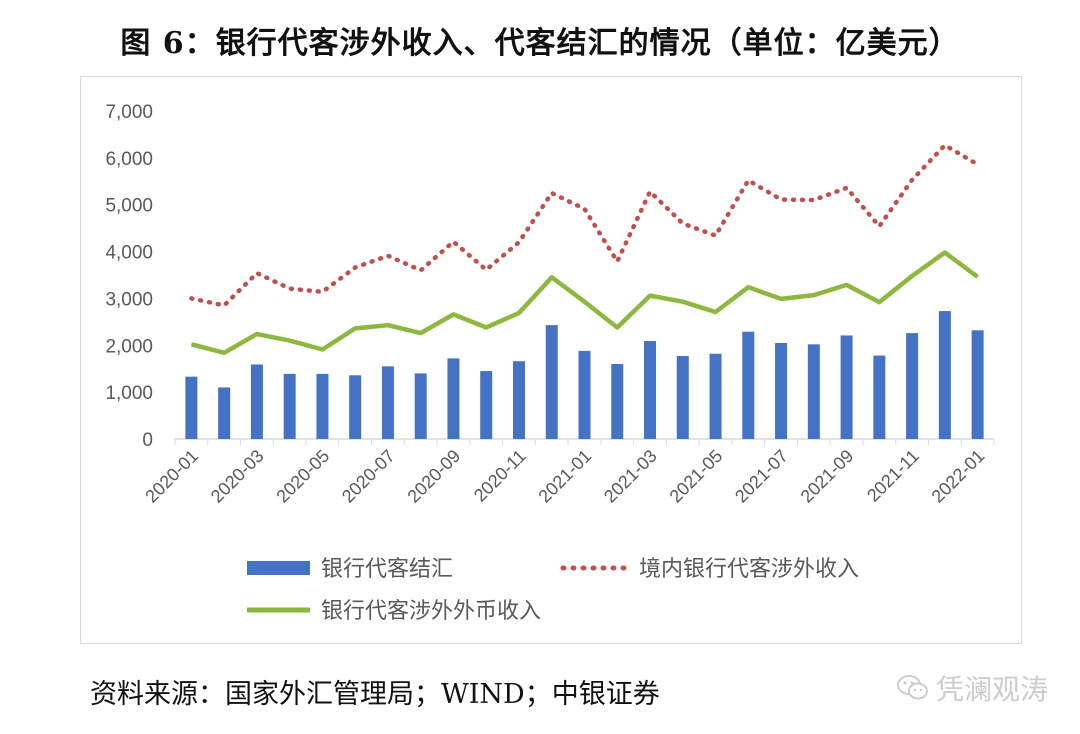 Image resolution: width=1080 pixels, height=734 pixels. I want to click on watermark: 凭澜观涛, so click(972, 688).